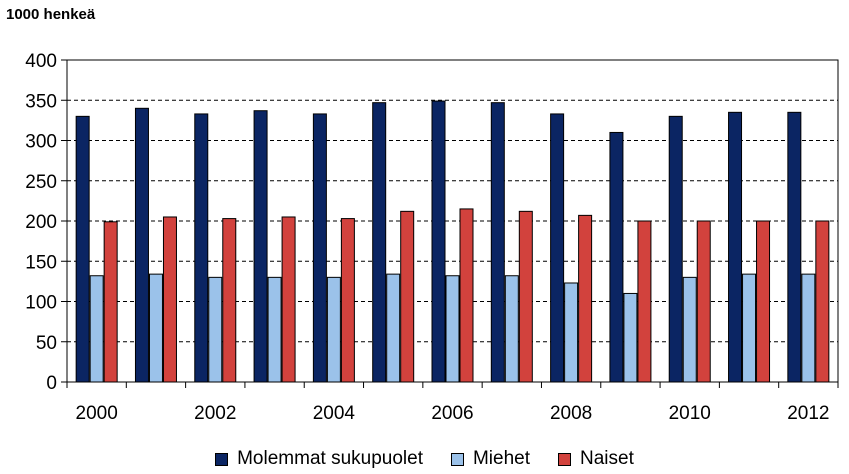  Describe the element at coordinates (690, 413) in the screenshot. I see `x-tick-label: 2010` at that location.